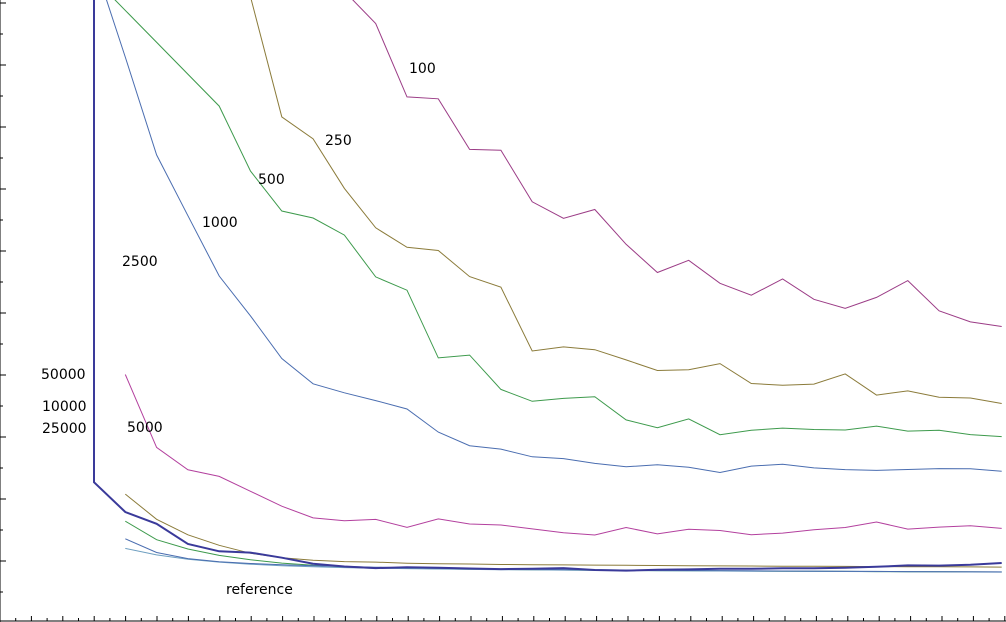 The width and height of the screenshot is (1006, 622). What do you see at coordinates (259, 590) in the screenshot?
I see `series-label-reference: reference` at bounding box center [259, 590].